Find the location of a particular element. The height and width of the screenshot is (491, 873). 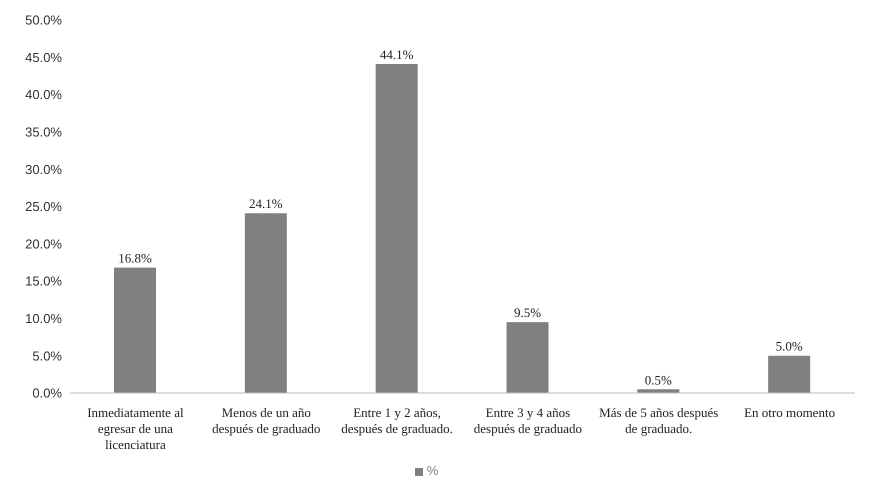

data-label: 24.1% is located at coordinates (266, 204).